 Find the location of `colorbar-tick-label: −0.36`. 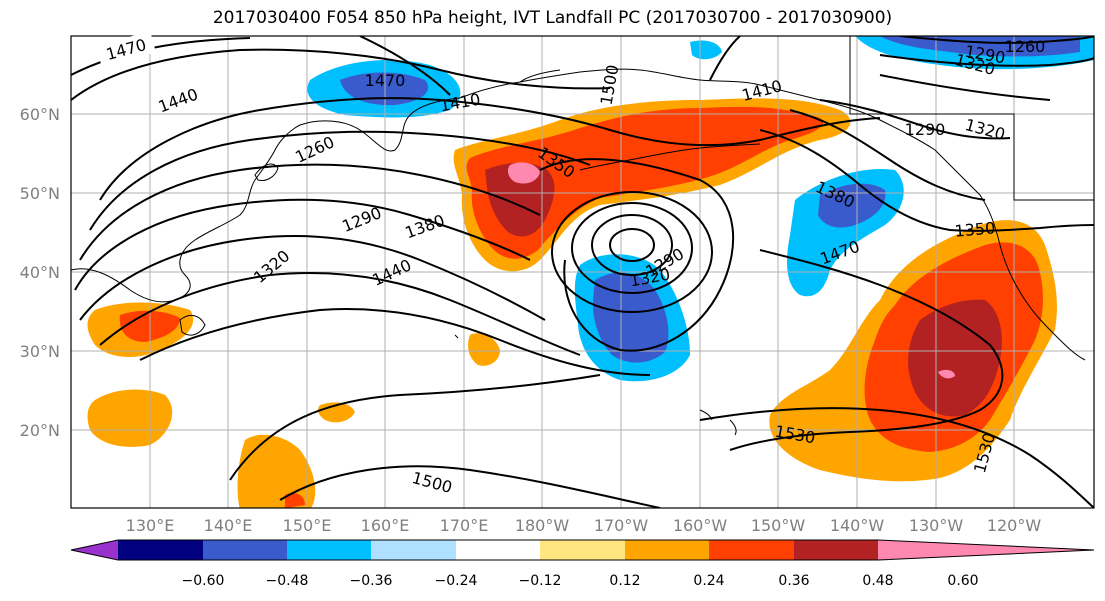

colorbar-tick-label: −0.36 is located at coordinates (371, 581).